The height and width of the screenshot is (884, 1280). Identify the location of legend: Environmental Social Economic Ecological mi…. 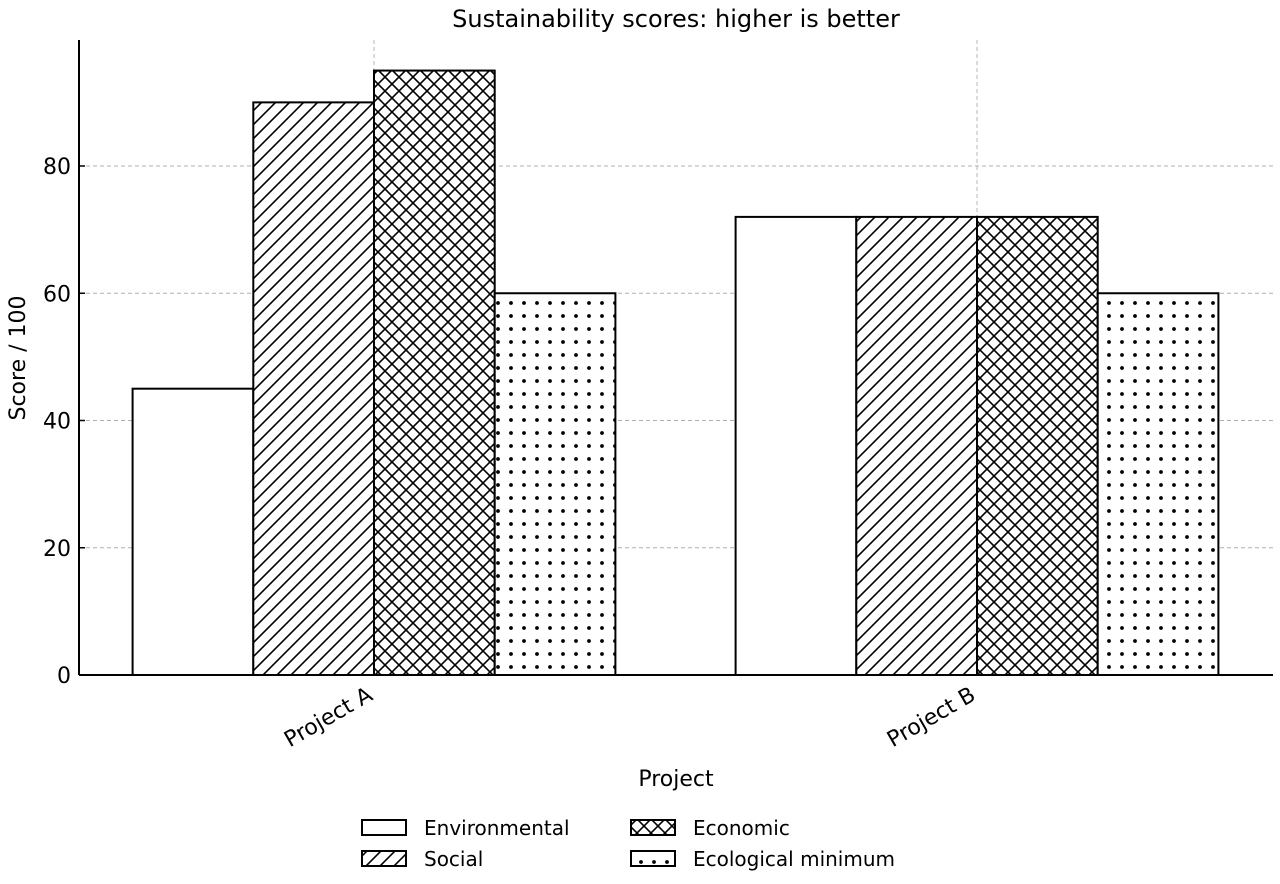
(628, 843).